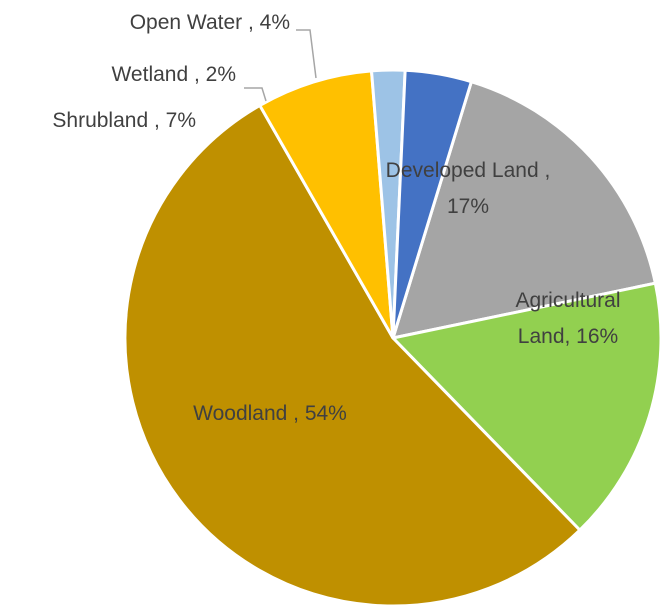  What do you see at coordinates (568, 336) in the screenshot?
I see `label-agricultural-land-line2: Land, 16%` at bounding box center [568, 336].